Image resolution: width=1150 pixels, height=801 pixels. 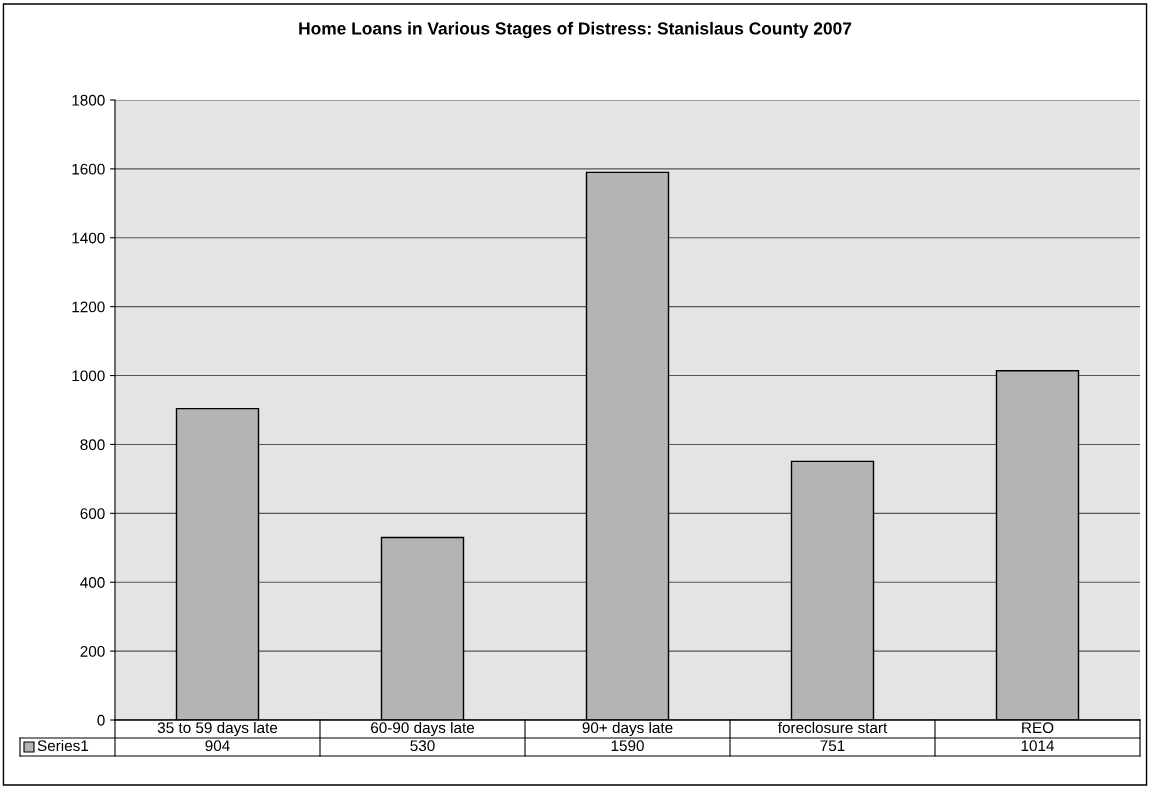 What do you see at coordinates (92, 445) in the screenshot?
I see `y-tick-label: 800` at bounding box center [92, 445].